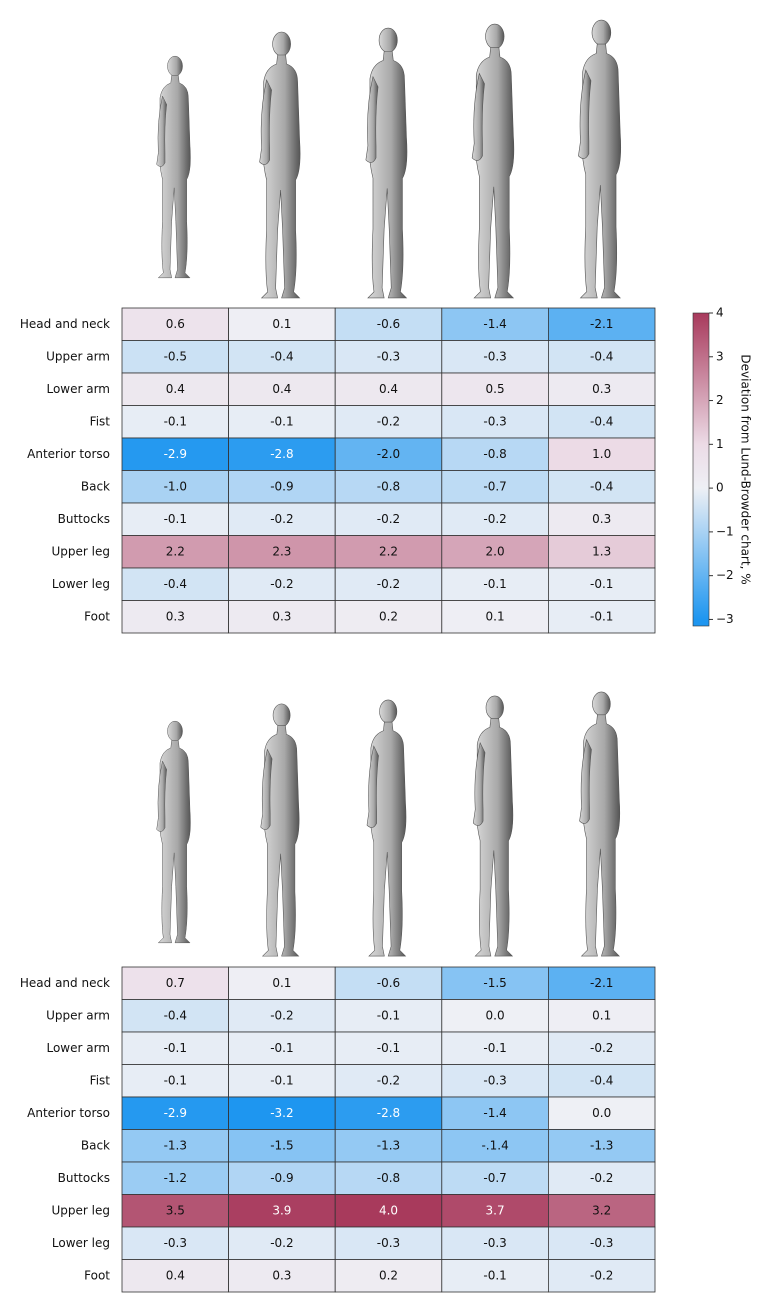 The width and height of the screenshot is (783, 1309). What do you see at coordinates (494, 1113) in the screenshot?
I see `cell-label: -1.4` at bounding box center [494, 1113].